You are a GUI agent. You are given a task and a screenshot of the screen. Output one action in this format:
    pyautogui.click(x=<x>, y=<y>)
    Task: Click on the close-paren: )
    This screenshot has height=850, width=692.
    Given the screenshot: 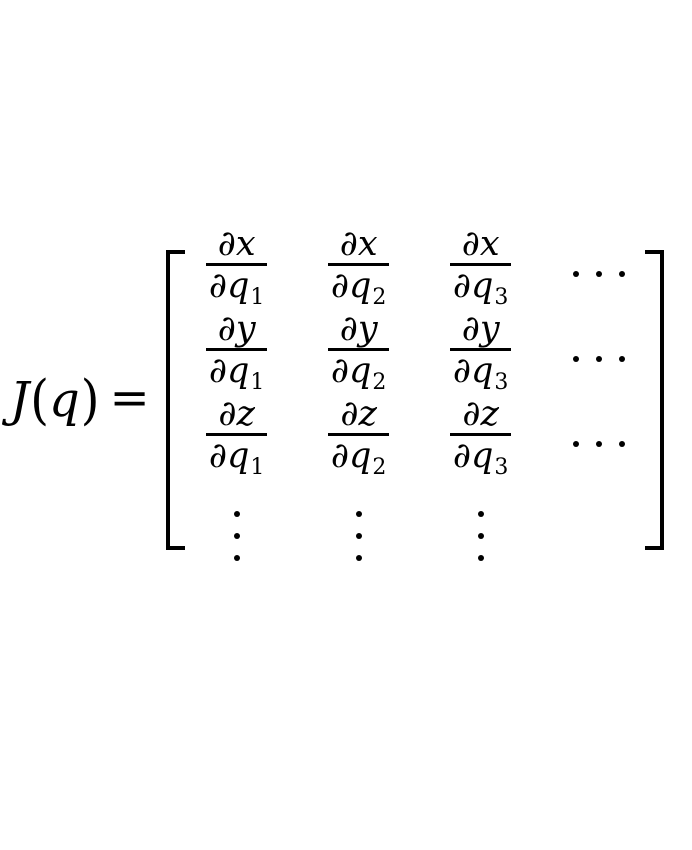 What is the action you would take?
    pyautogui.click(x=90, y=400)
    